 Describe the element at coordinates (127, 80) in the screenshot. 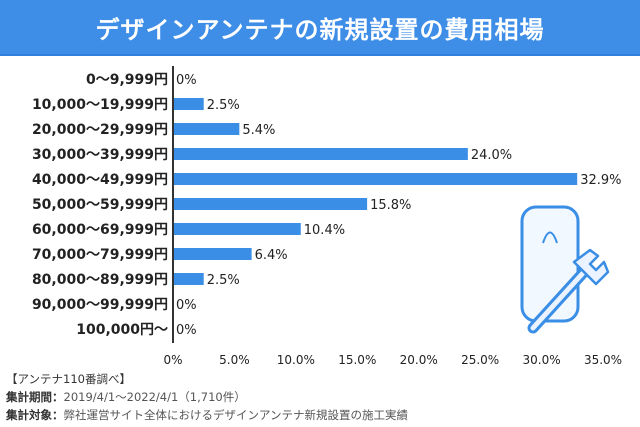

I see `category-label: 0〜9,999円` at that location.